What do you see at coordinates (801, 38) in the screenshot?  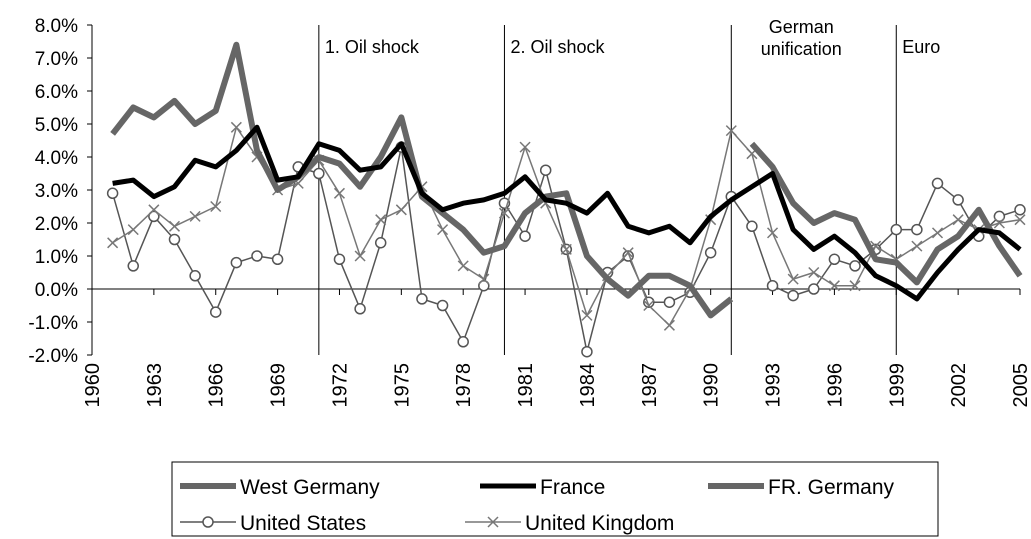 I see `period-label: German unification` at bounding box center [801, 38].